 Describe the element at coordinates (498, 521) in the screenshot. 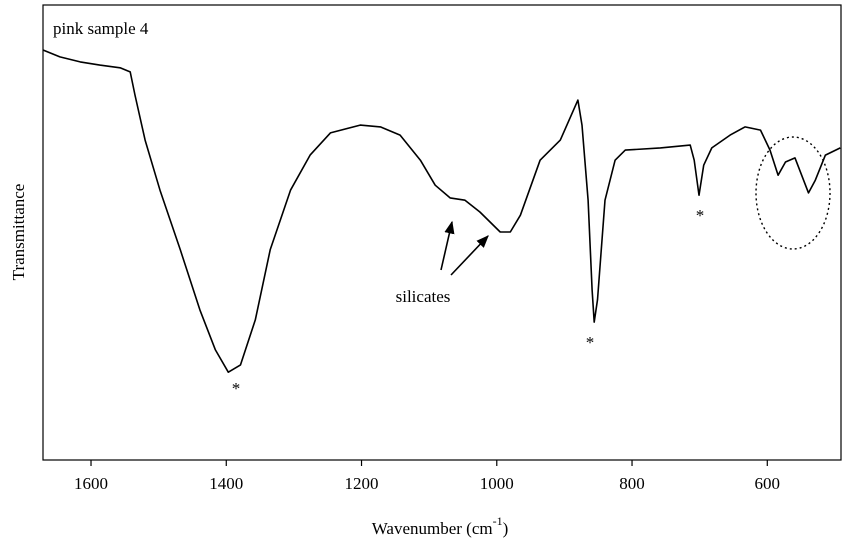

I see `x-axis-label-sup: -1` at that location.